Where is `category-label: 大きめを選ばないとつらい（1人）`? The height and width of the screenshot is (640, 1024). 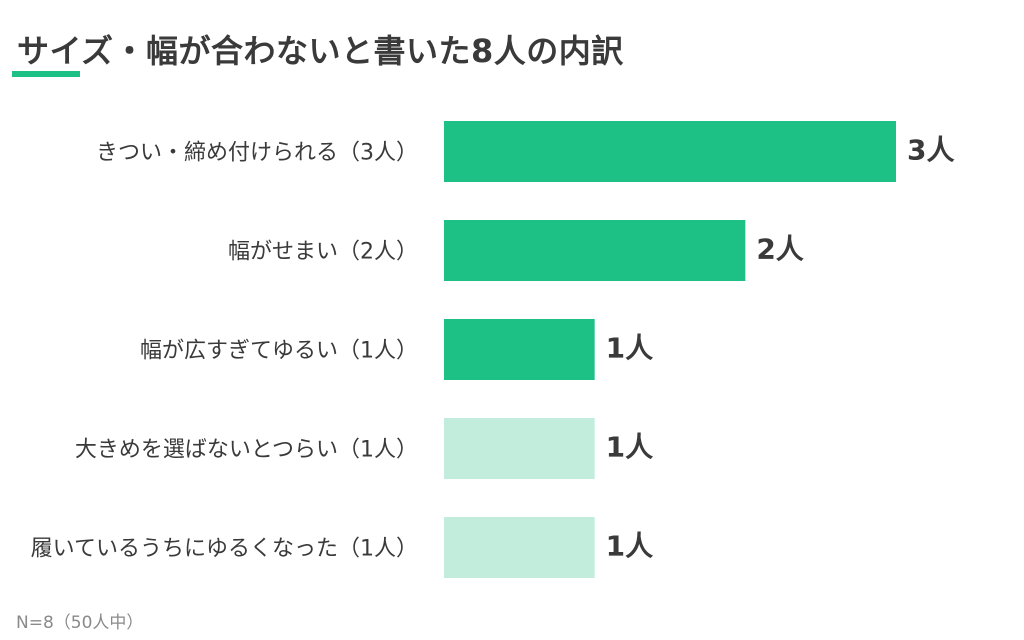
category-label: 大きめを選ばないとつらい（1人） is located at coordinates (246, 450).